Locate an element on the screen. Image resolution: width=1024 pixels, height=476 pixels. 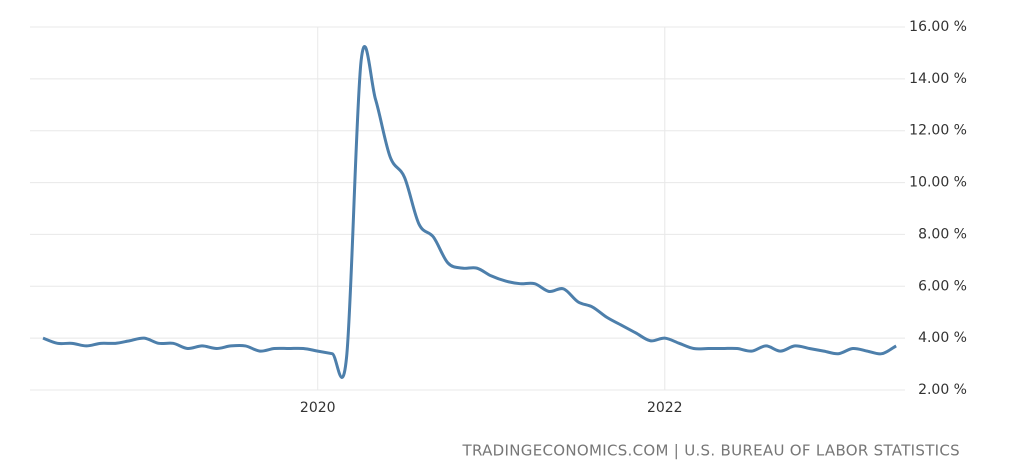
y-tick-label: 6.00 % is located at coordinates (942, 286).